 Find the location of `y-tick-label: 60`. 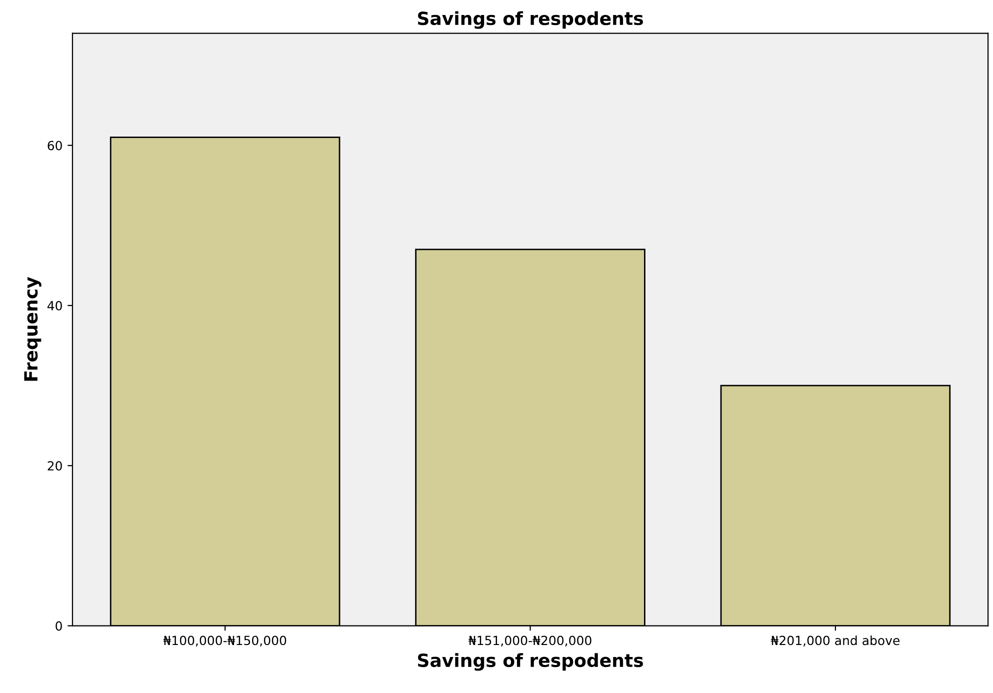

y-tick-label: 60 is located at coordinates (55, 145).